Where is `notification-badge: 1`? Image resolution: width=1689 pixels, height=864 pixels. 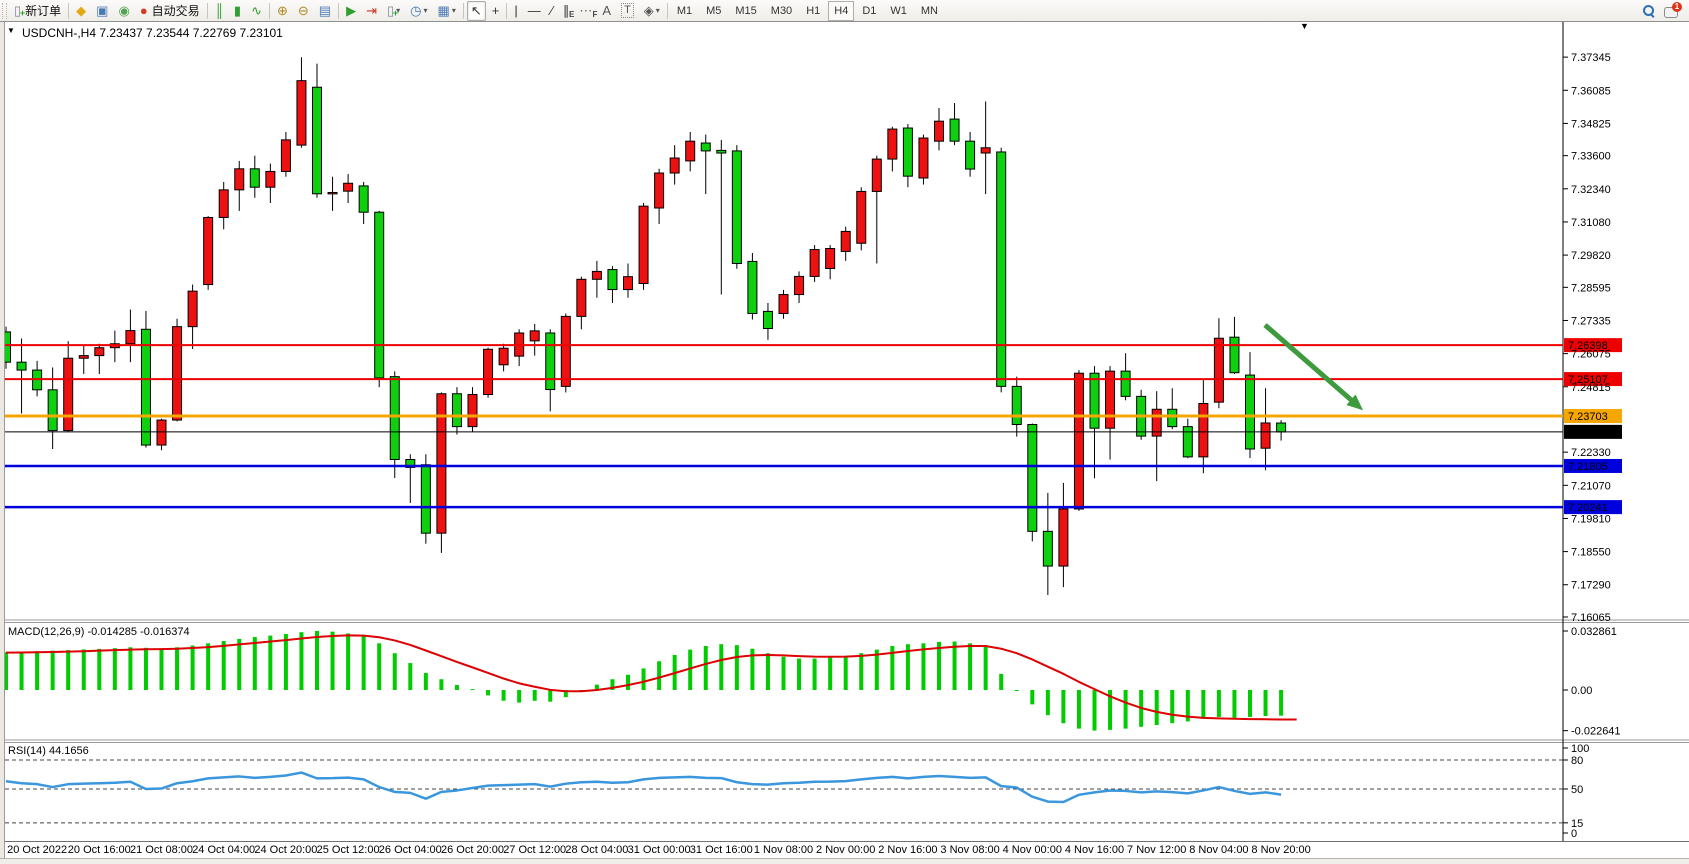 notification-badge: 1 is located at coordinates (1677, 6).